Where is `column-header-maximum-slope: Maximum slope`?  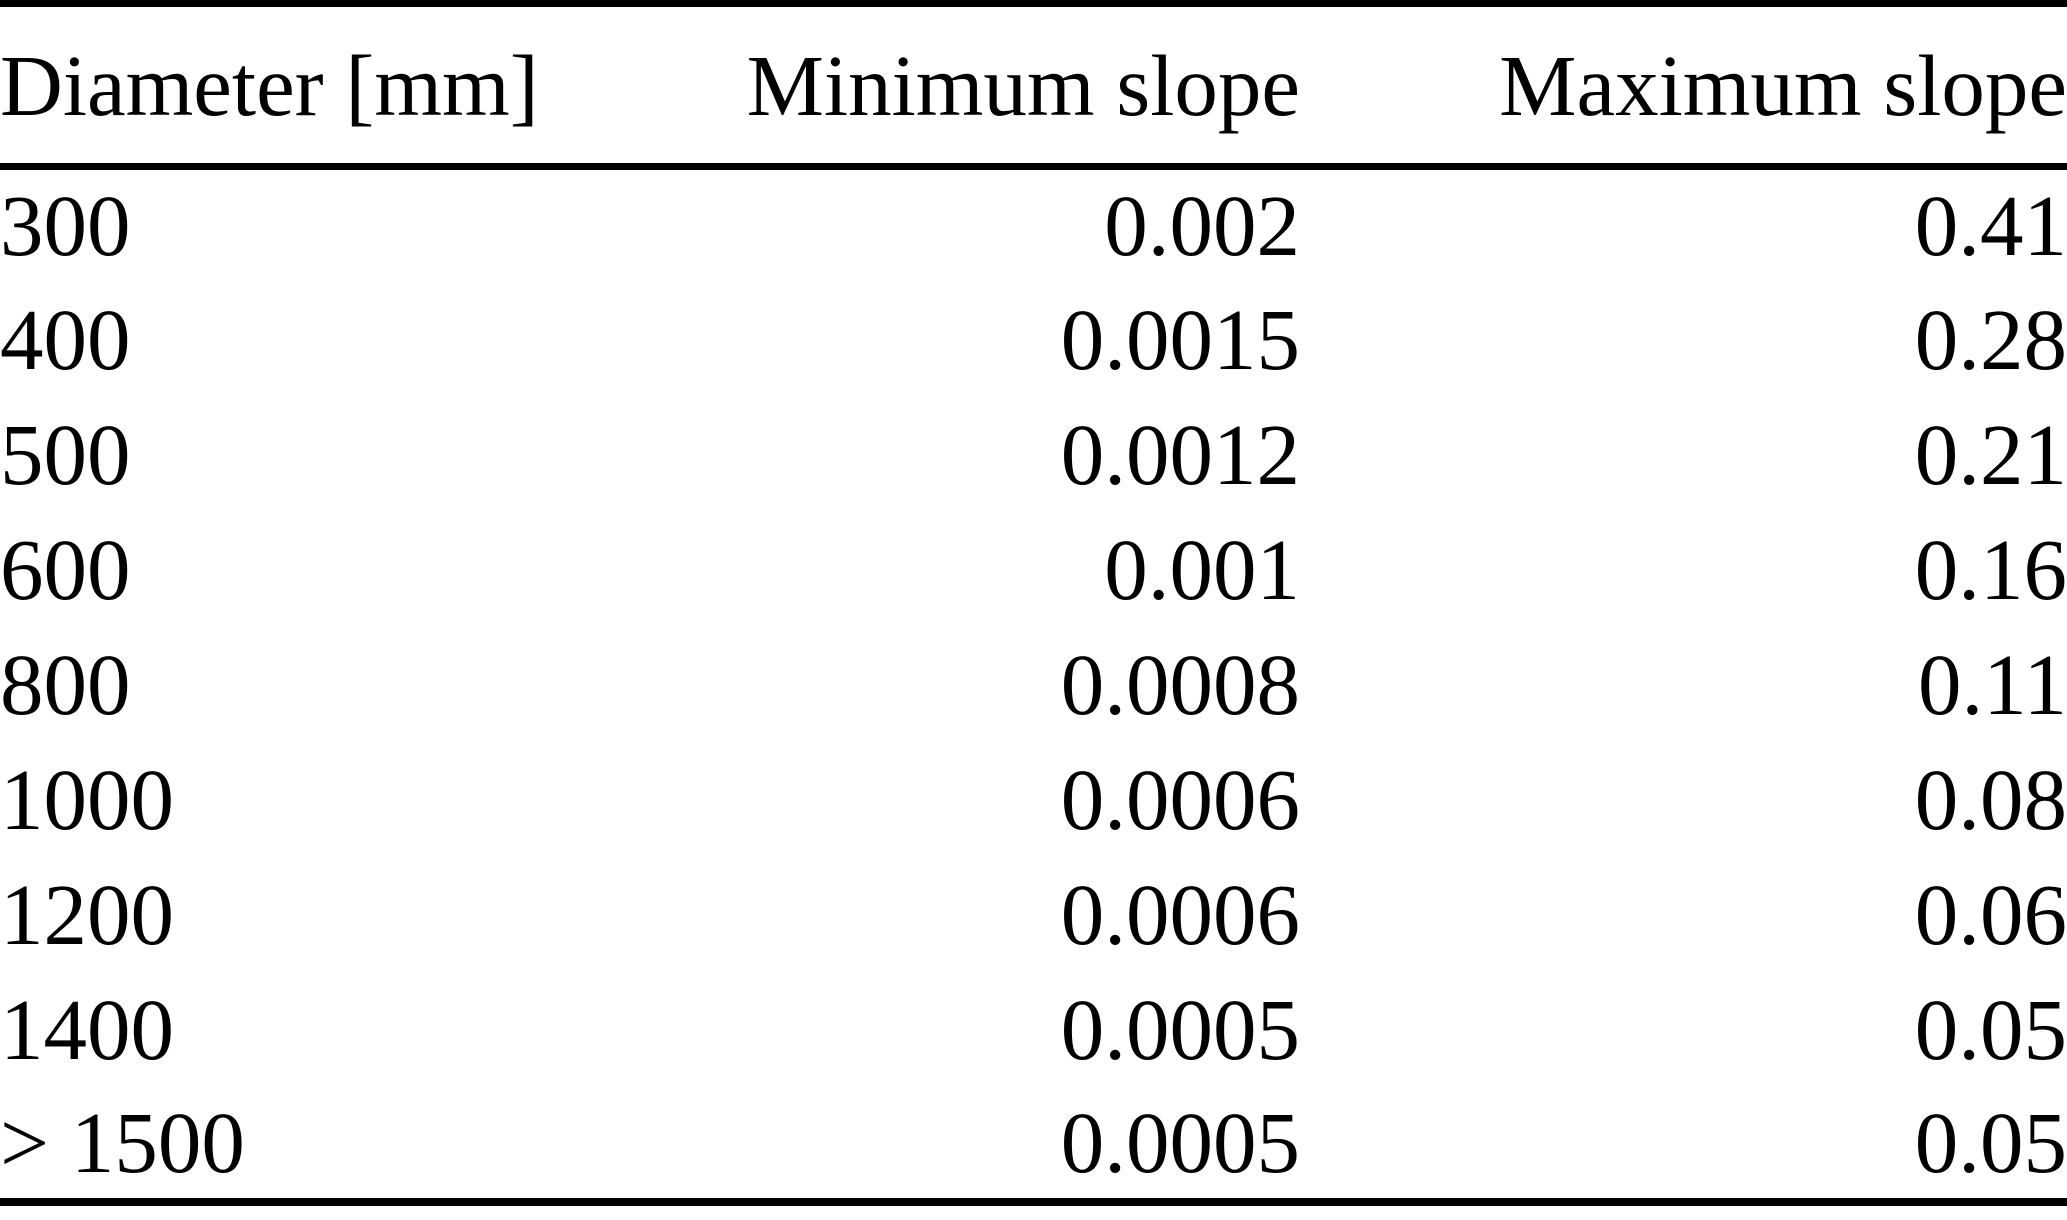 column-header-maximum-slope: Maximum slope is located at coordinates (1683, 86).